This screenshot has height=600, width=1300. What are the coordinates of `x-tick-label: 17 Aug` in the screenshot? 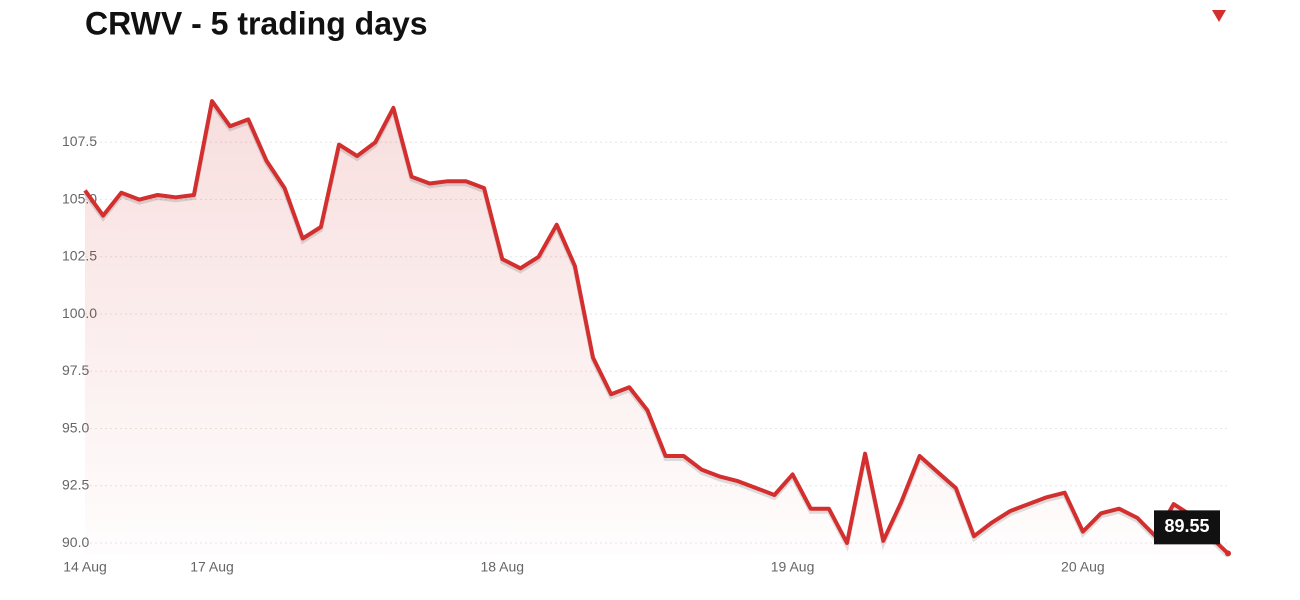 It's located at (212, 567).